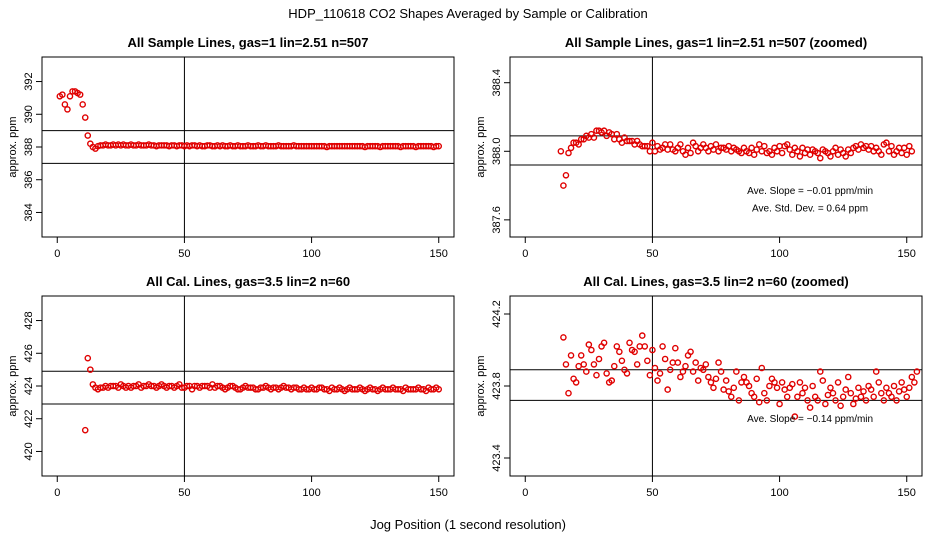 The height and width of the screenshot is (540, 936). What do you see at coordinates (497, 458) in the screenshot?
I see `y-tick-label: 423.4` at bounding box center [497, 458].